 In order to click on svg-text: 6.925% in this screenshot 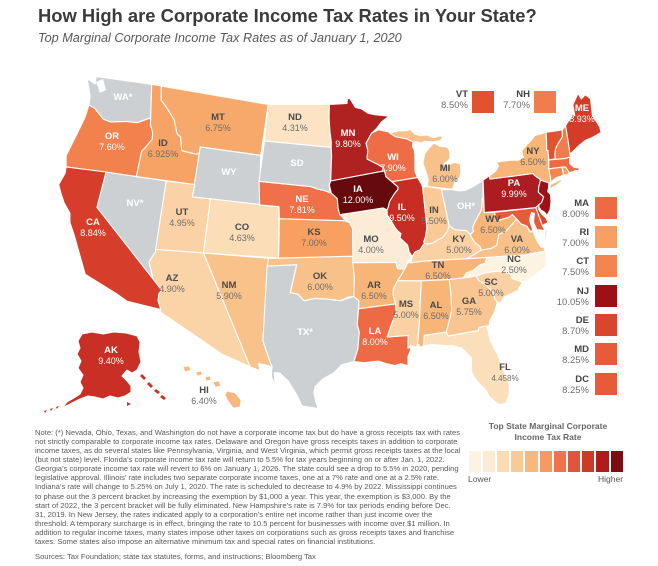, I will do `click(163, 154)`.